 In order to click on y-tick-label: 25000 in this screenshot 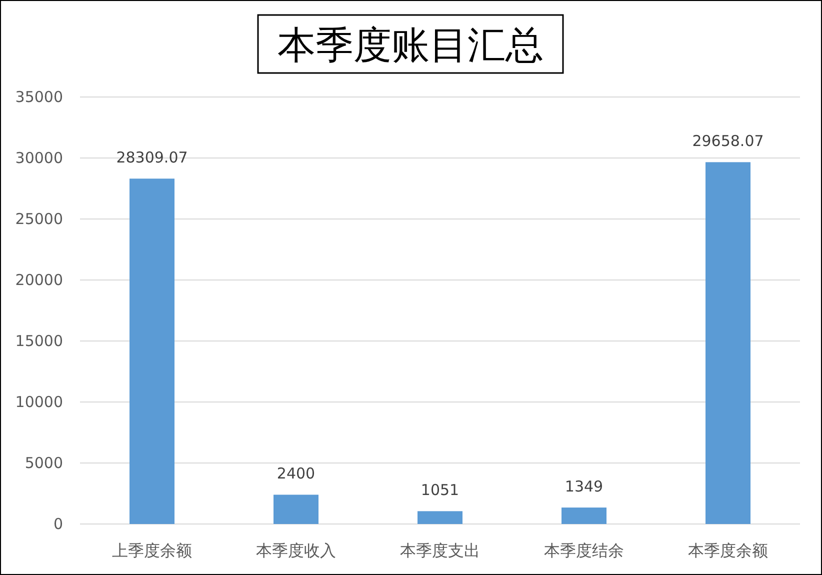, I will do `click(39, 219)`.